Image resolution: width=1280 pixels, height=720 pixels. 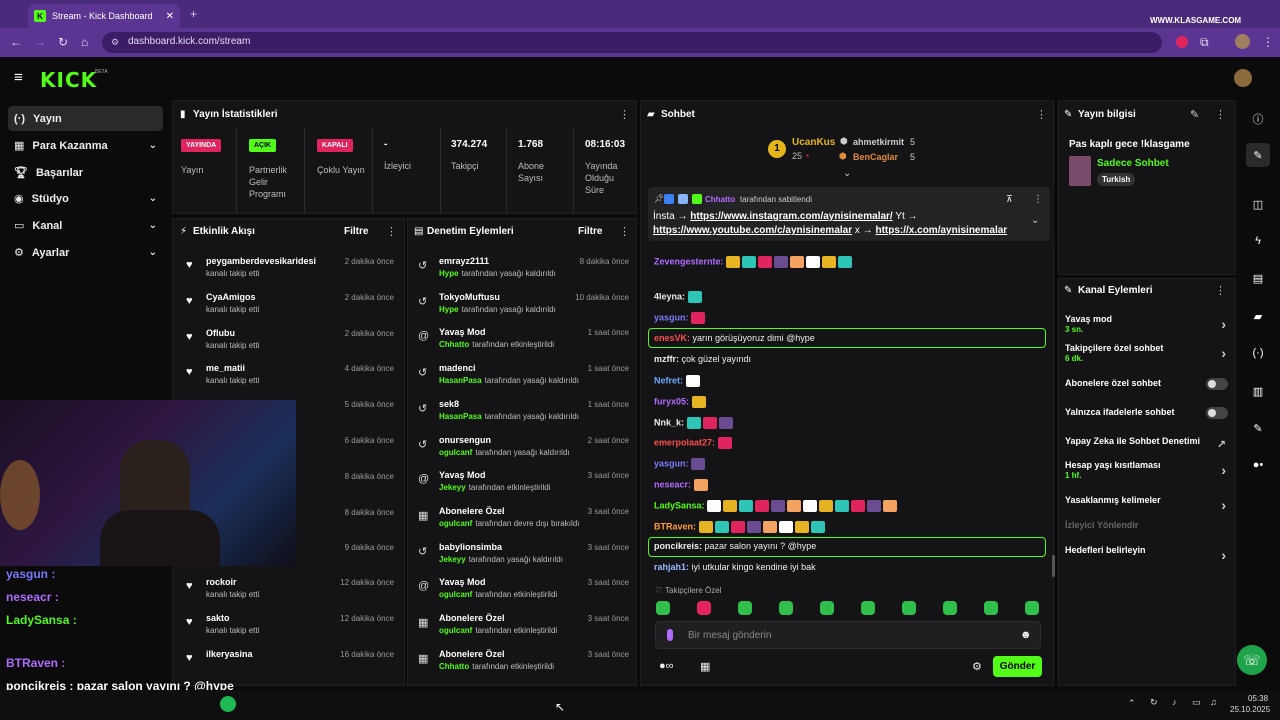 I want to click on chat-username: Zevengesternte:, so click(x=689, y=261).